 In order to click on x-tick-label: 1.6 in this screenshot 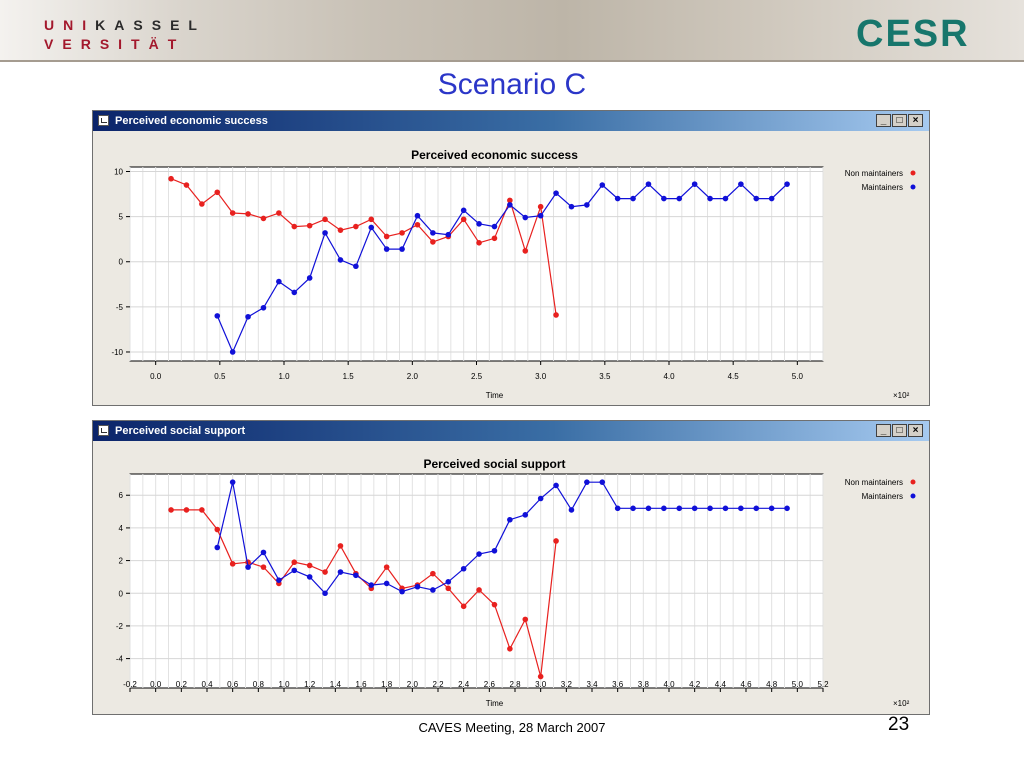, I will do `click(361, 684)`.